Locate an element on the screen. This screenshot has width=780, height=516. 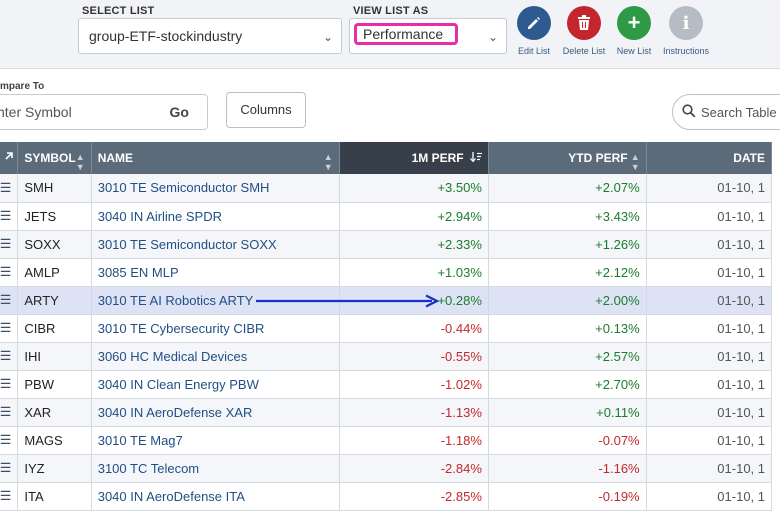
symbol-cell: CIBR is located at coordinates (54, 328).